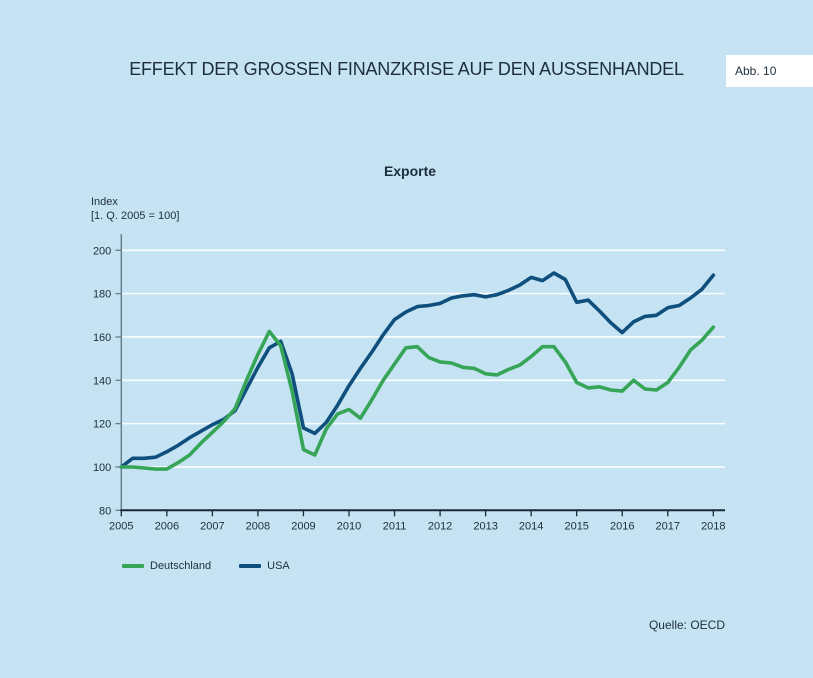 This screenshot has width=813, height=678. I want to click on y-axis-unit-line2: [1. Q. 2005 = 100], so click(135, 216).